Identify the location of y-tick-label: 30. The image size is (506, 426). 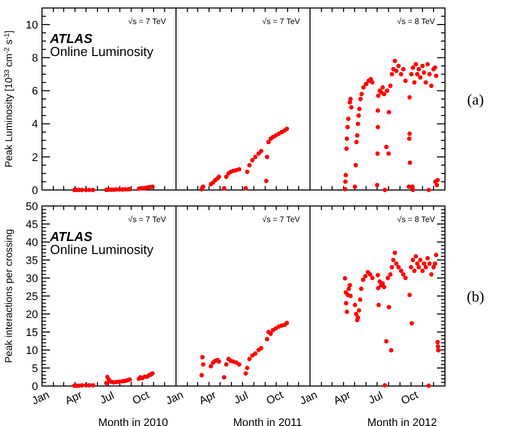
(32, 278).